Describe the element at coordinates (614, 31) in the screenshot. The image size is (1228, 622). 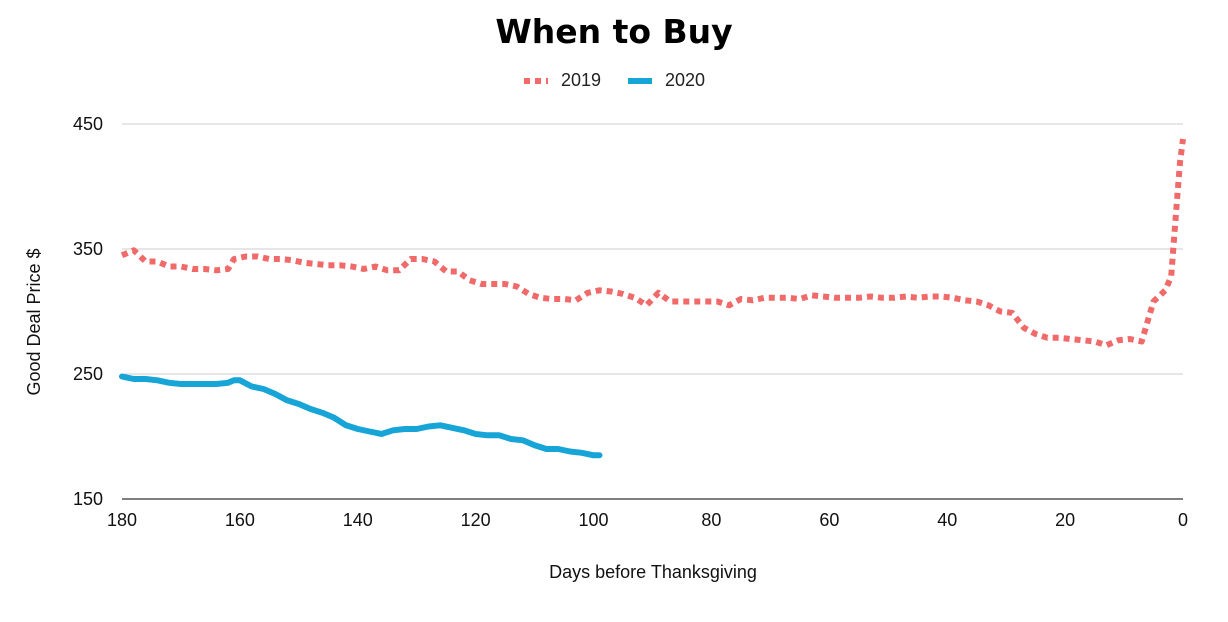
I see `chart-title: When to Buy` at that location.